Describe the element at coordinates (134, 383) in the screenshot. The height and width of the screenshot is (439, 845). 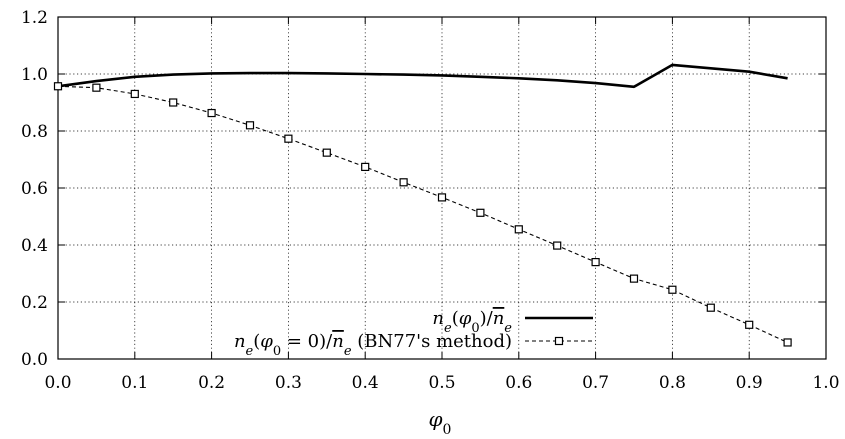
I see `x-tick-label: 0.1` at that location.